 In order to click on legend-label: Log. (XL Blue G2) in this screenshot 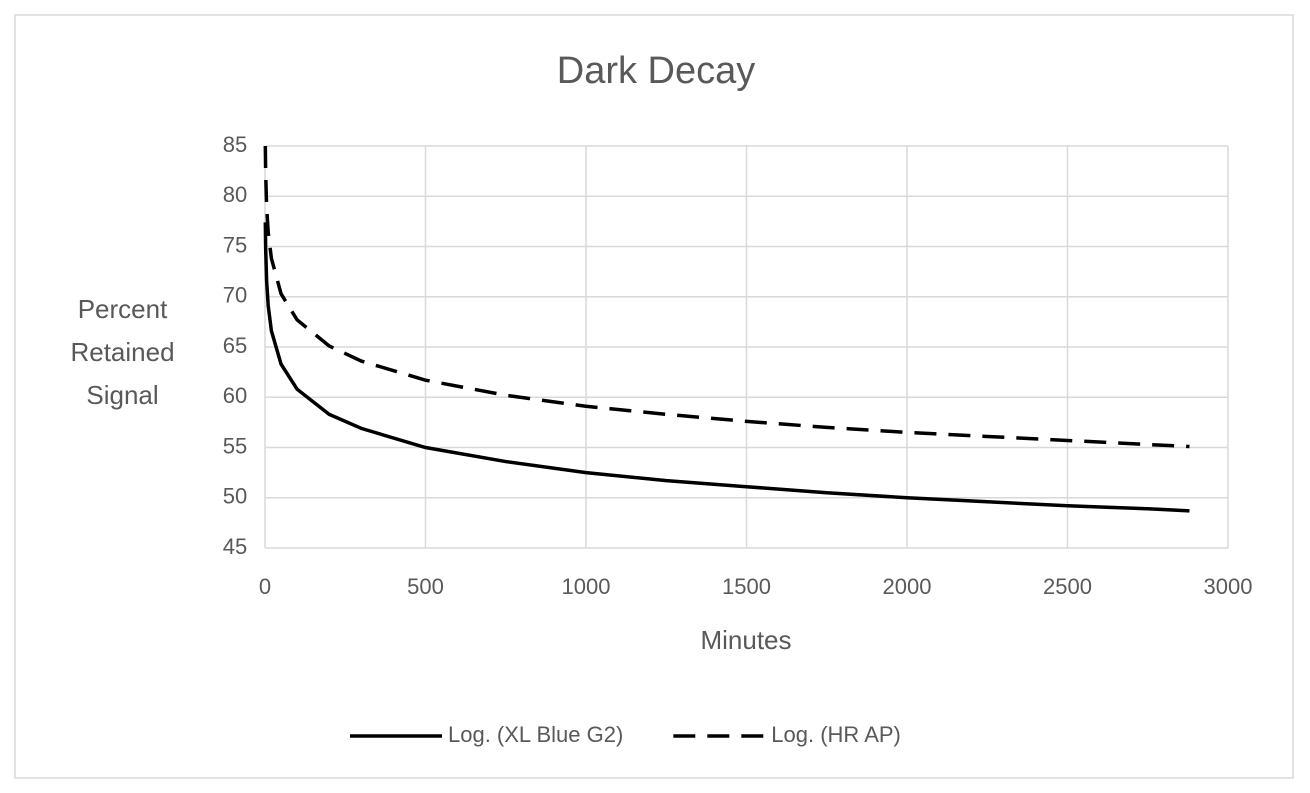, I will do `click(535, 734)`.